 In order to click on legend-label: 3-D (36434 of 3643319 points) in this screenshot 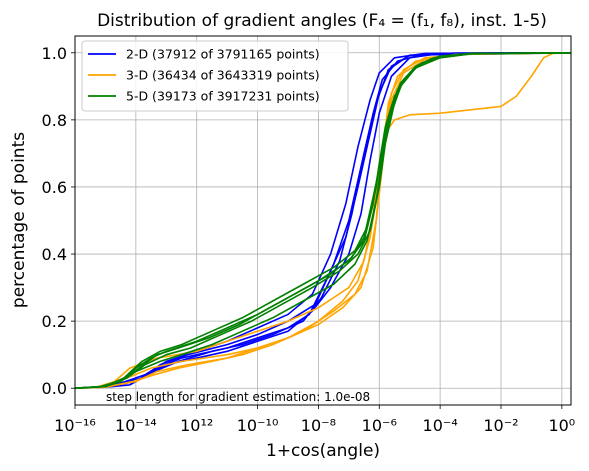, I will do `click(223, 75)`.